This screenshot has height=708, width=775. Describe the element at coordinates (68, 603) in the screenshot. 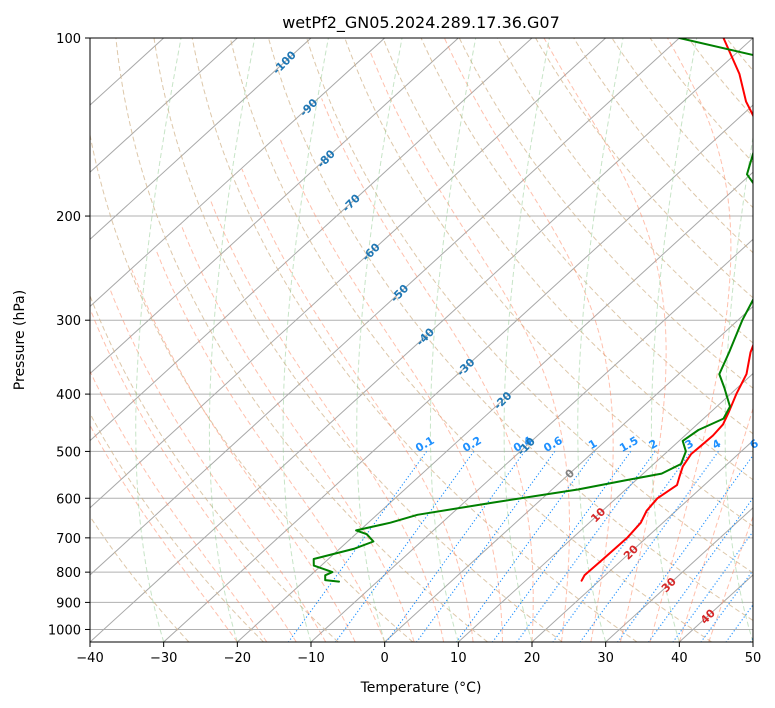

I see `y-tick-label: 900` at that location.